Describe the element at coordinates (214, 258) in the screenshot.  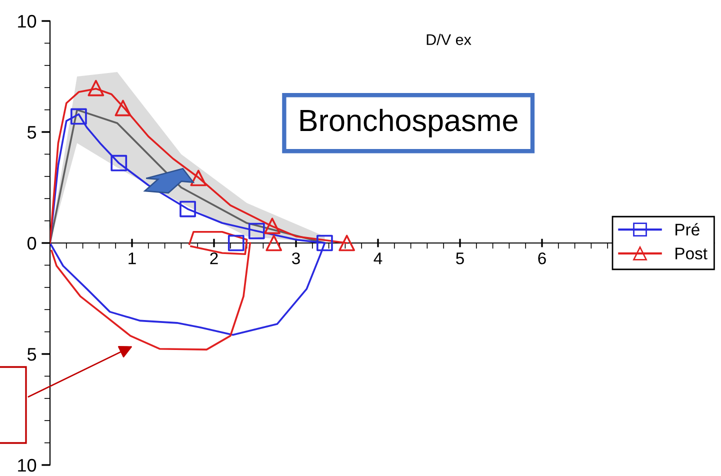
I see `x-tick-label: 2` at that location.